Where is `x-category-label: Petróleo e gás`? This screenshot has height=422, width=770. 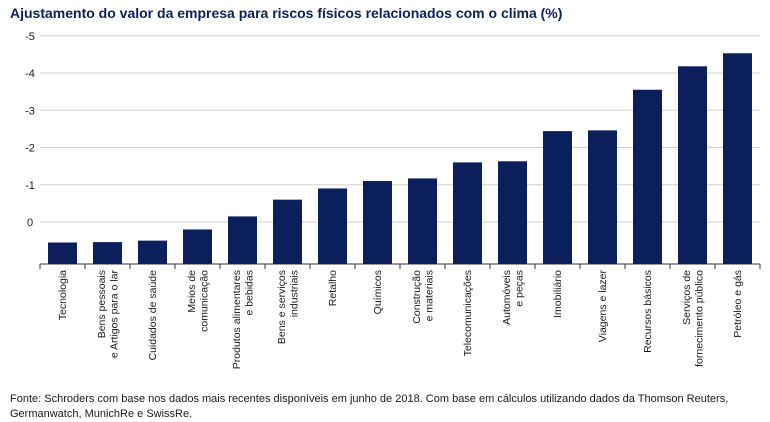
x-category-label: Petróleo e gás is located at coordinates (738, 304).